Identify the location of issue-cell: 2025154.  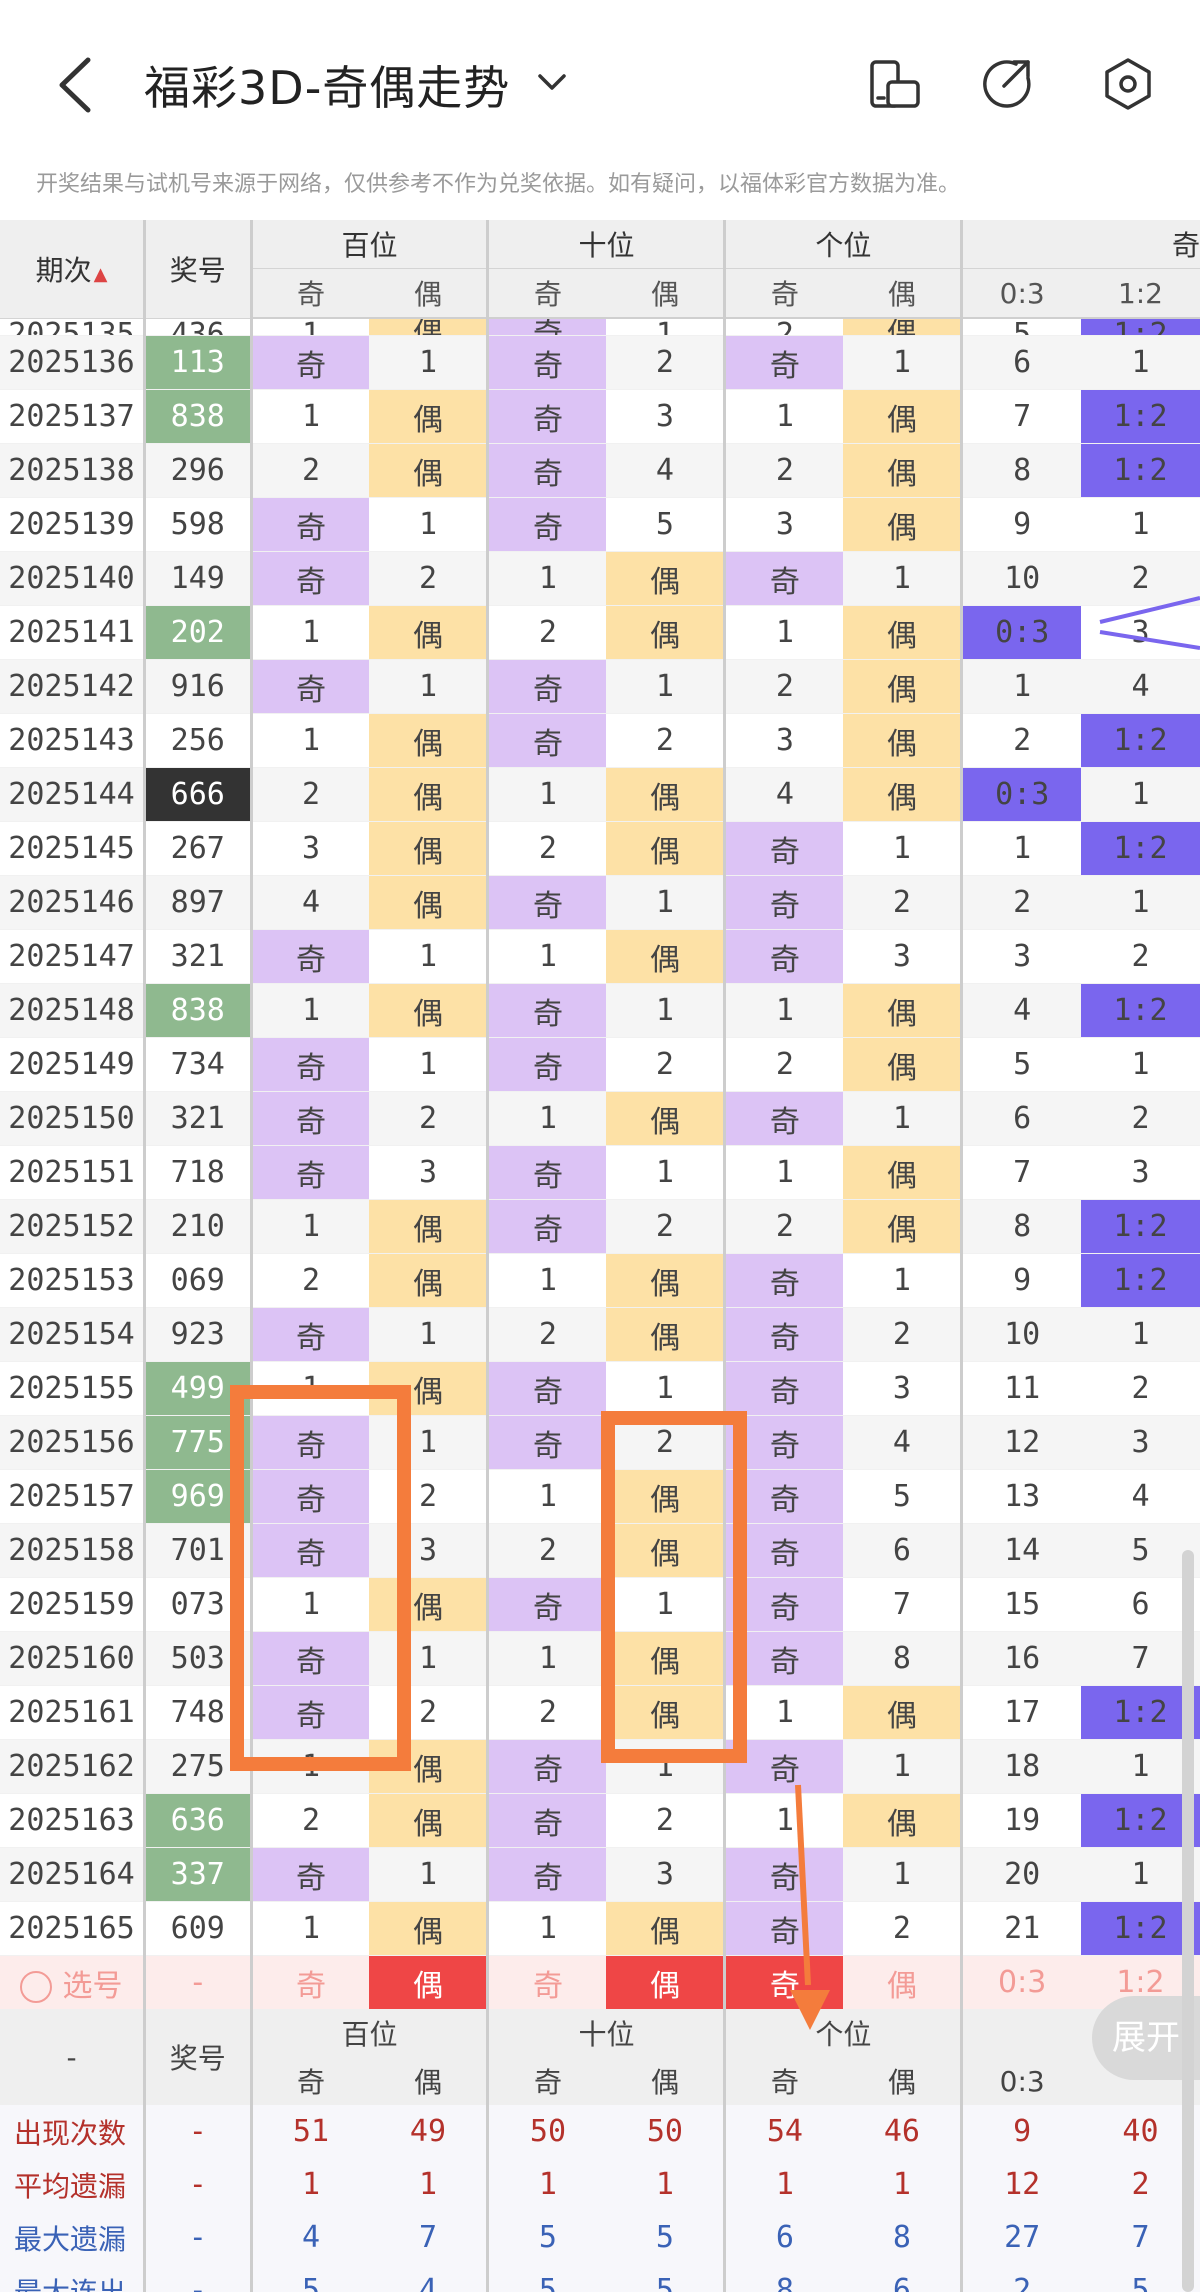
(73, 1334).